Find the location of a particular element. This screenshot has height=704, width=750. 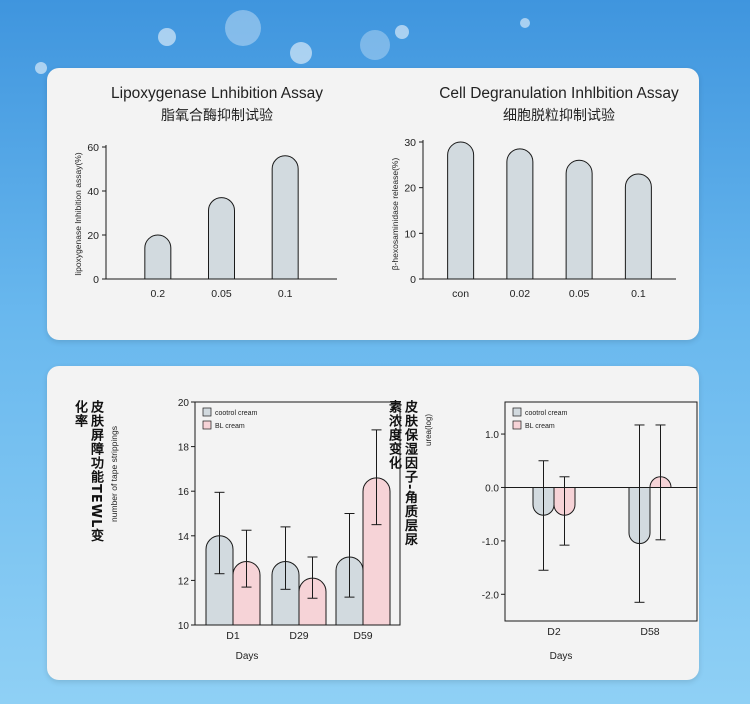

chart4-frame is located at coordinates (601, 511).